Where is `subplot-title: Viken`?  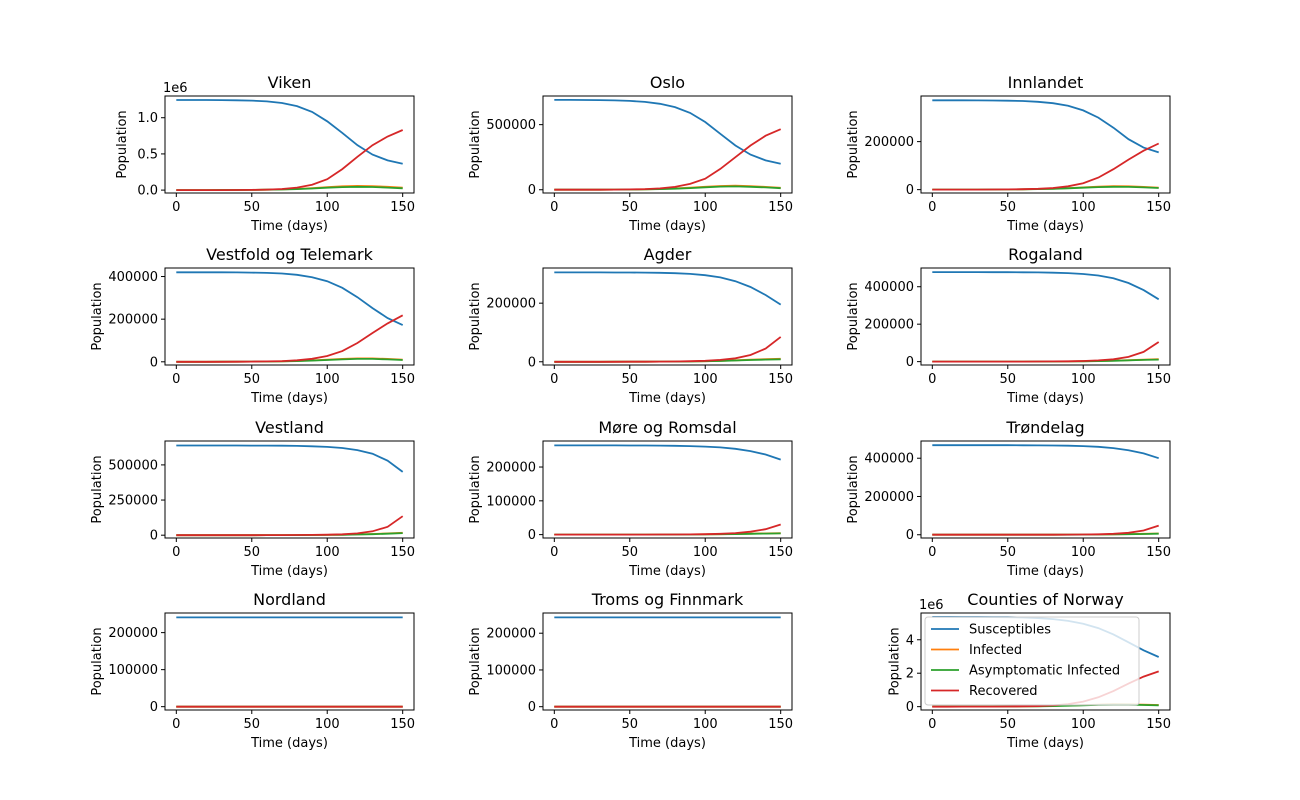
subplot-title: Viken is located at coordinates (290, 82).